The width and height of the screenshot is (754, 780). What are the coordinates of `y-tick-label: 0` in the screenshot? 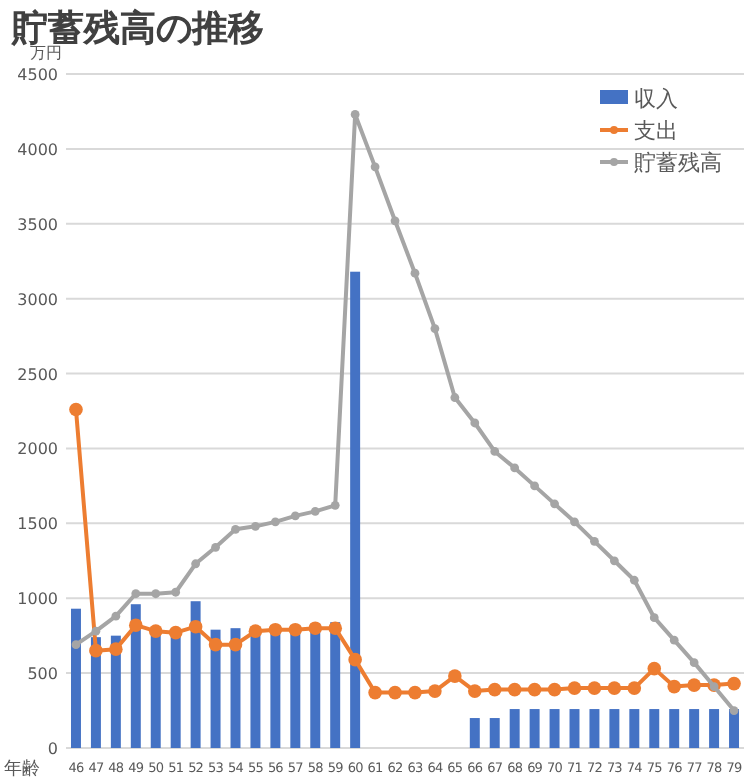 It's located at (52, 749).